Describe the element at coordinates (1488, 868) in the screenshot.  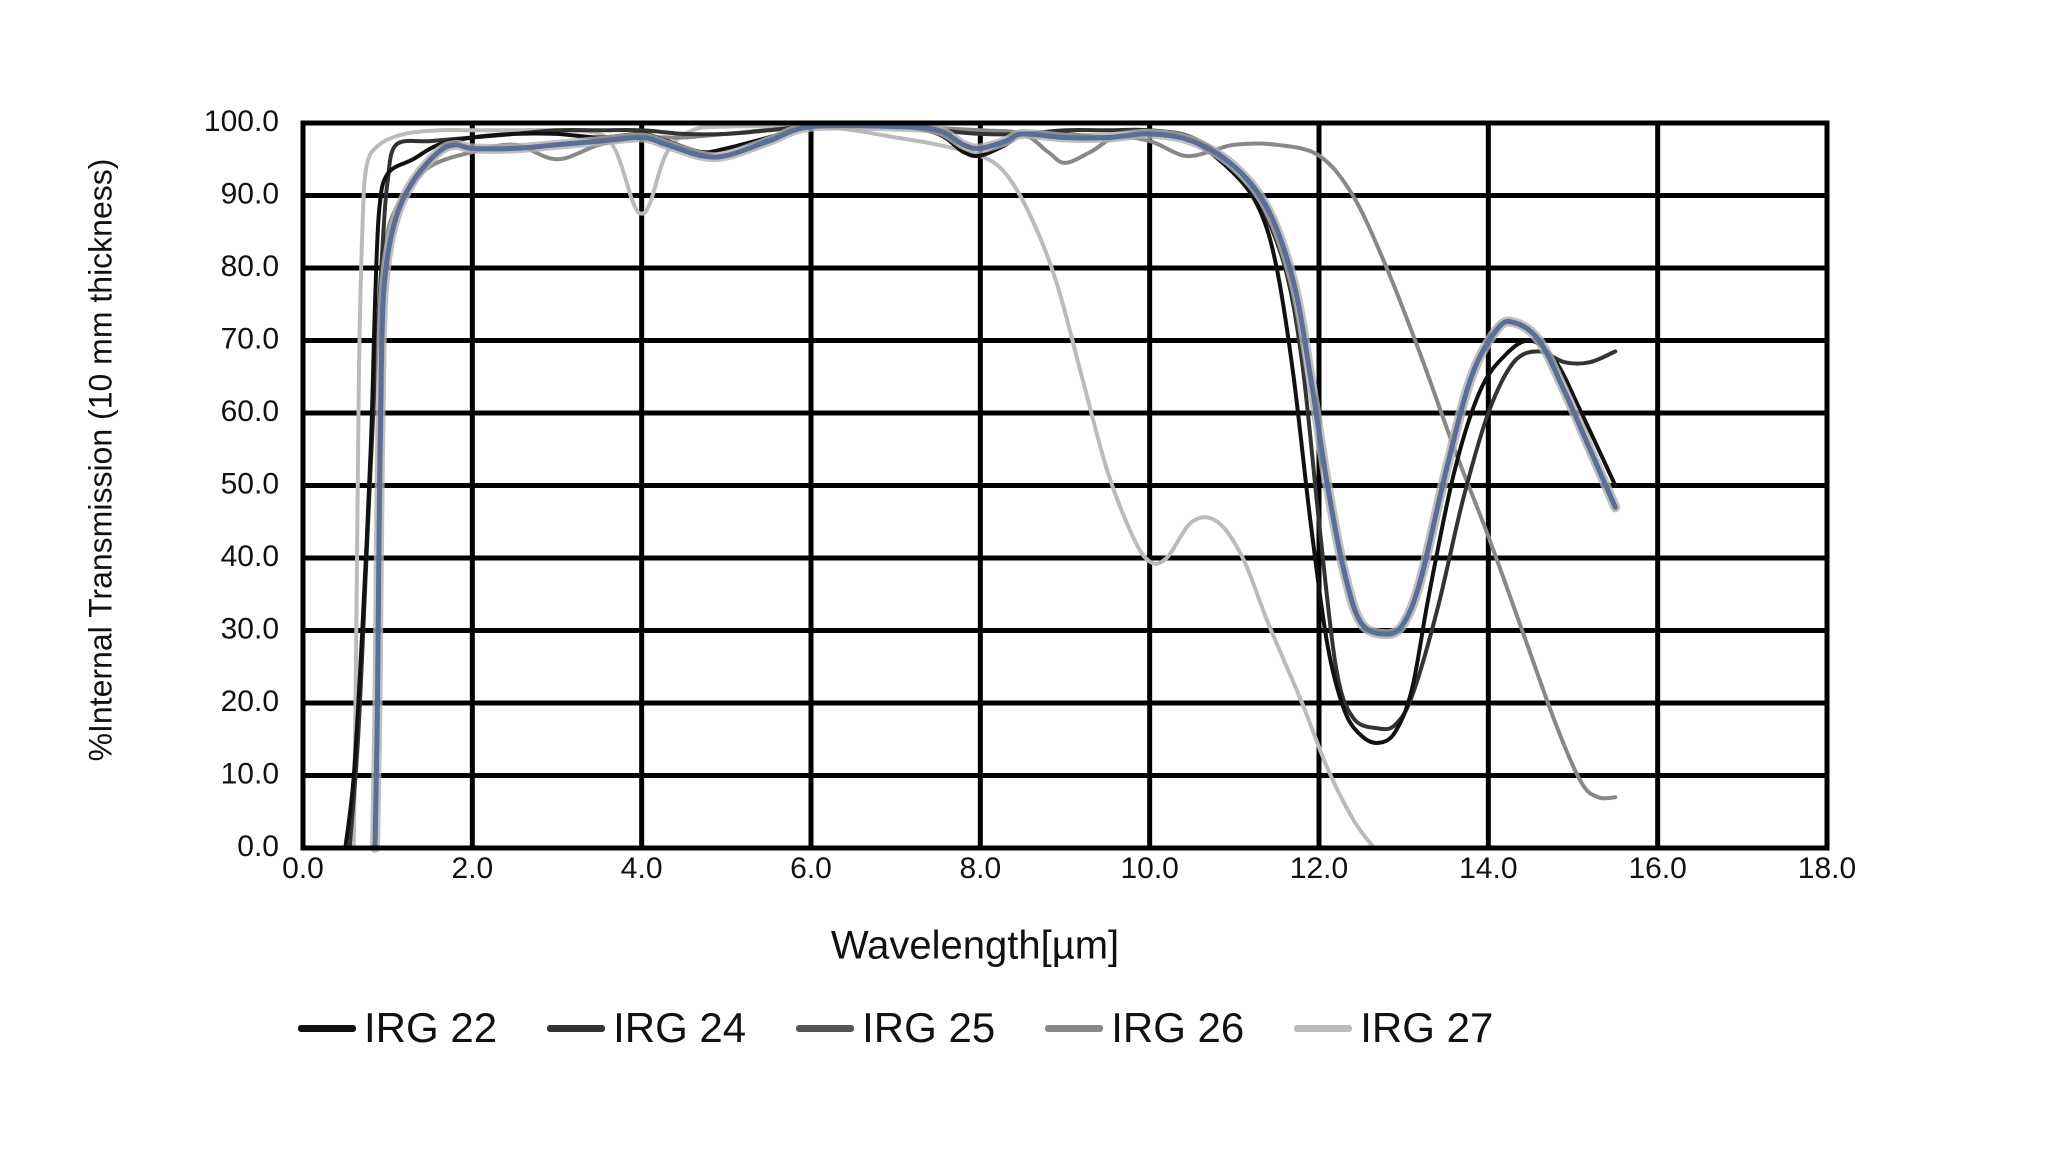
I see `x-tick-label: 14.0` at that location.